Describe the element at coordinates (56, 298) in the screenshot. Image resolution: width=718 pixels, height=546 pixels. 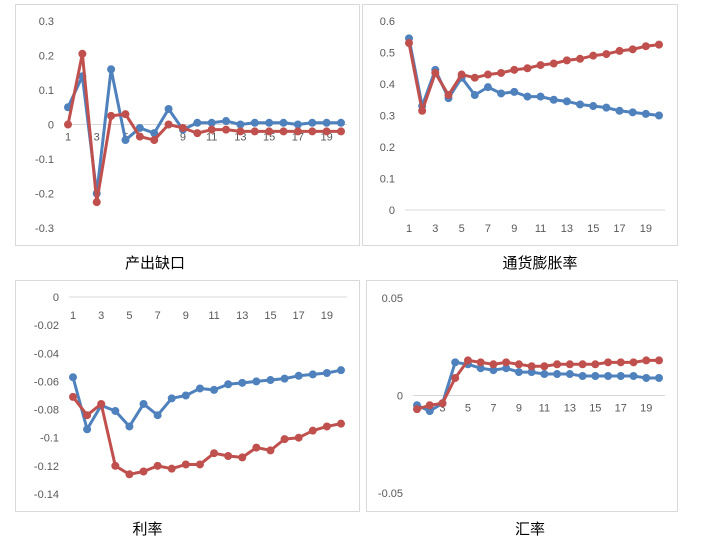
I see `y-tick-label: 0` at that location.